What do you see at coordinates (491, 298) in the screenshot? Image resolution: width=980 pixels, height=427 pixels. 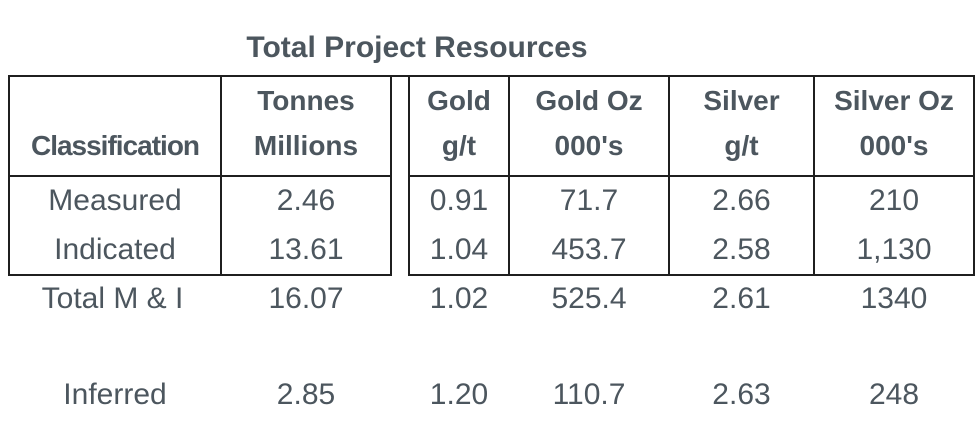 I see `row-total-m-i: Total M & I 16.07 1.02 525.4 2.61 1340` at bounding box center [491, 298].